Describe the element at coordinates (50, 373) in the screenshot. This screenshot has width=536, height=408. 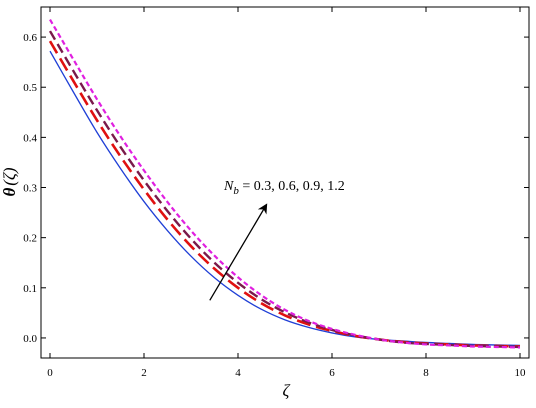
I see `x-tick-label: 0` at that location.